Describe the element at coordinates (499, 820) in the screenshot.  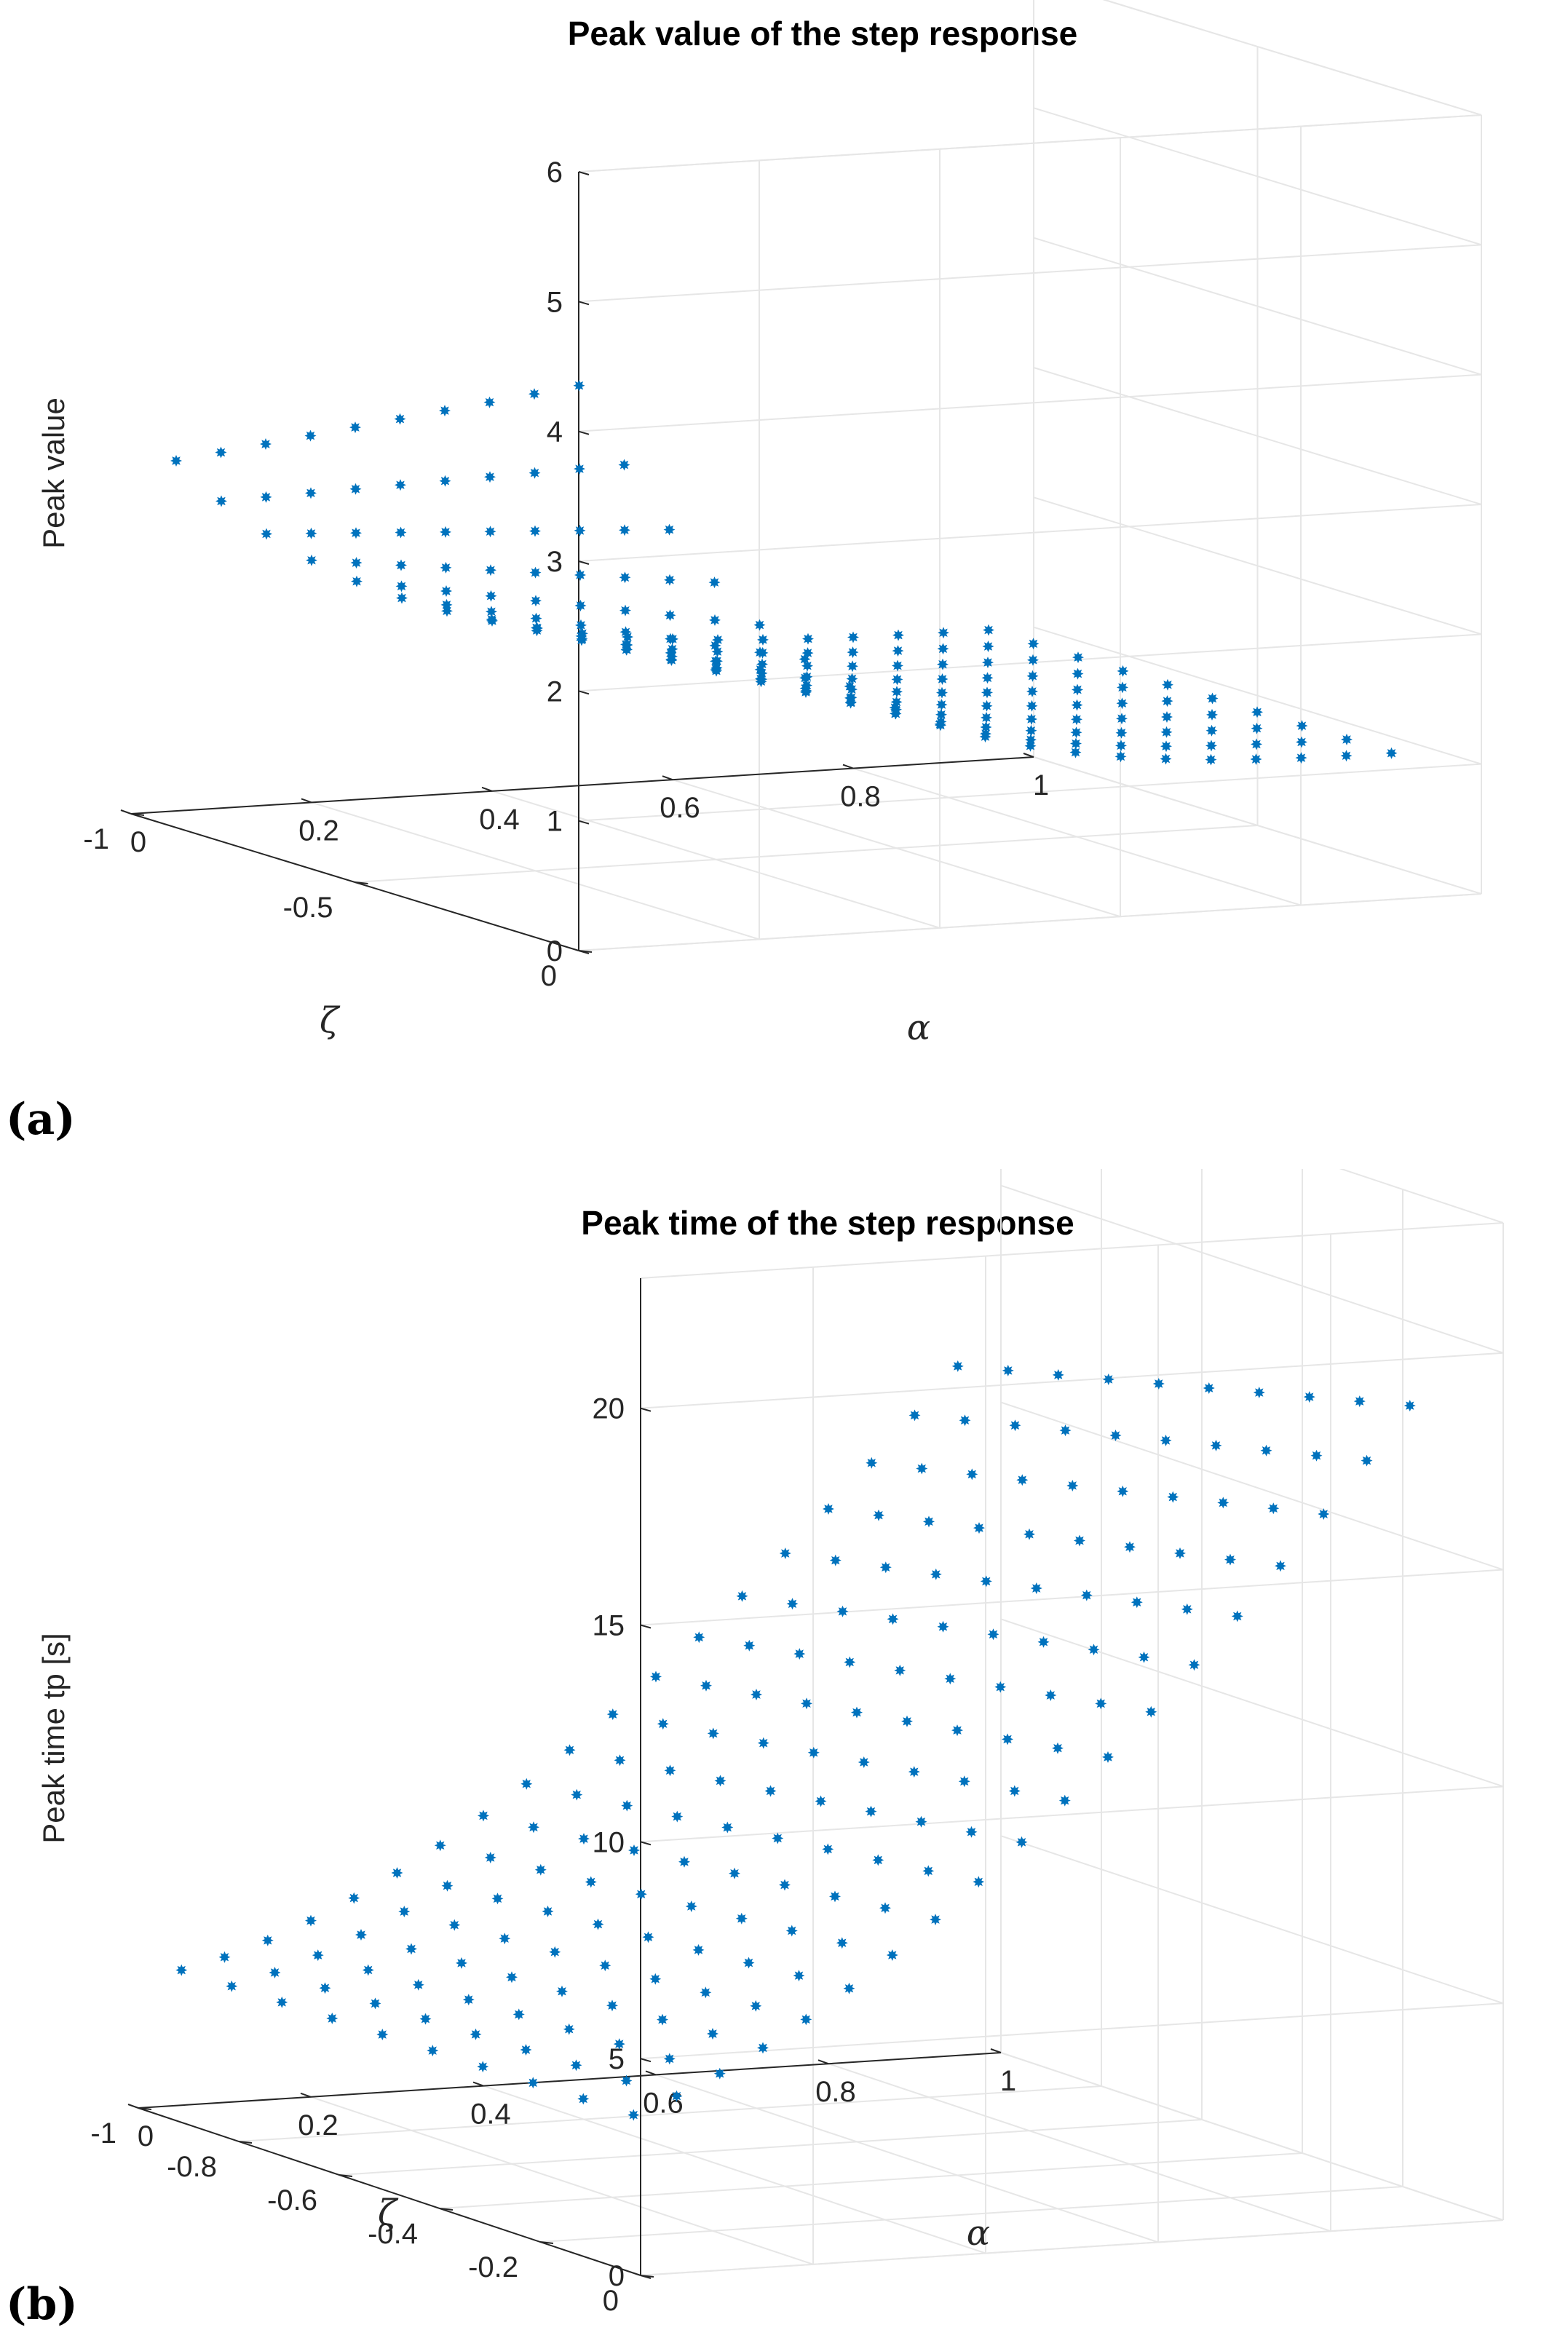
I see `x-tick-label: 0.4` at that location.